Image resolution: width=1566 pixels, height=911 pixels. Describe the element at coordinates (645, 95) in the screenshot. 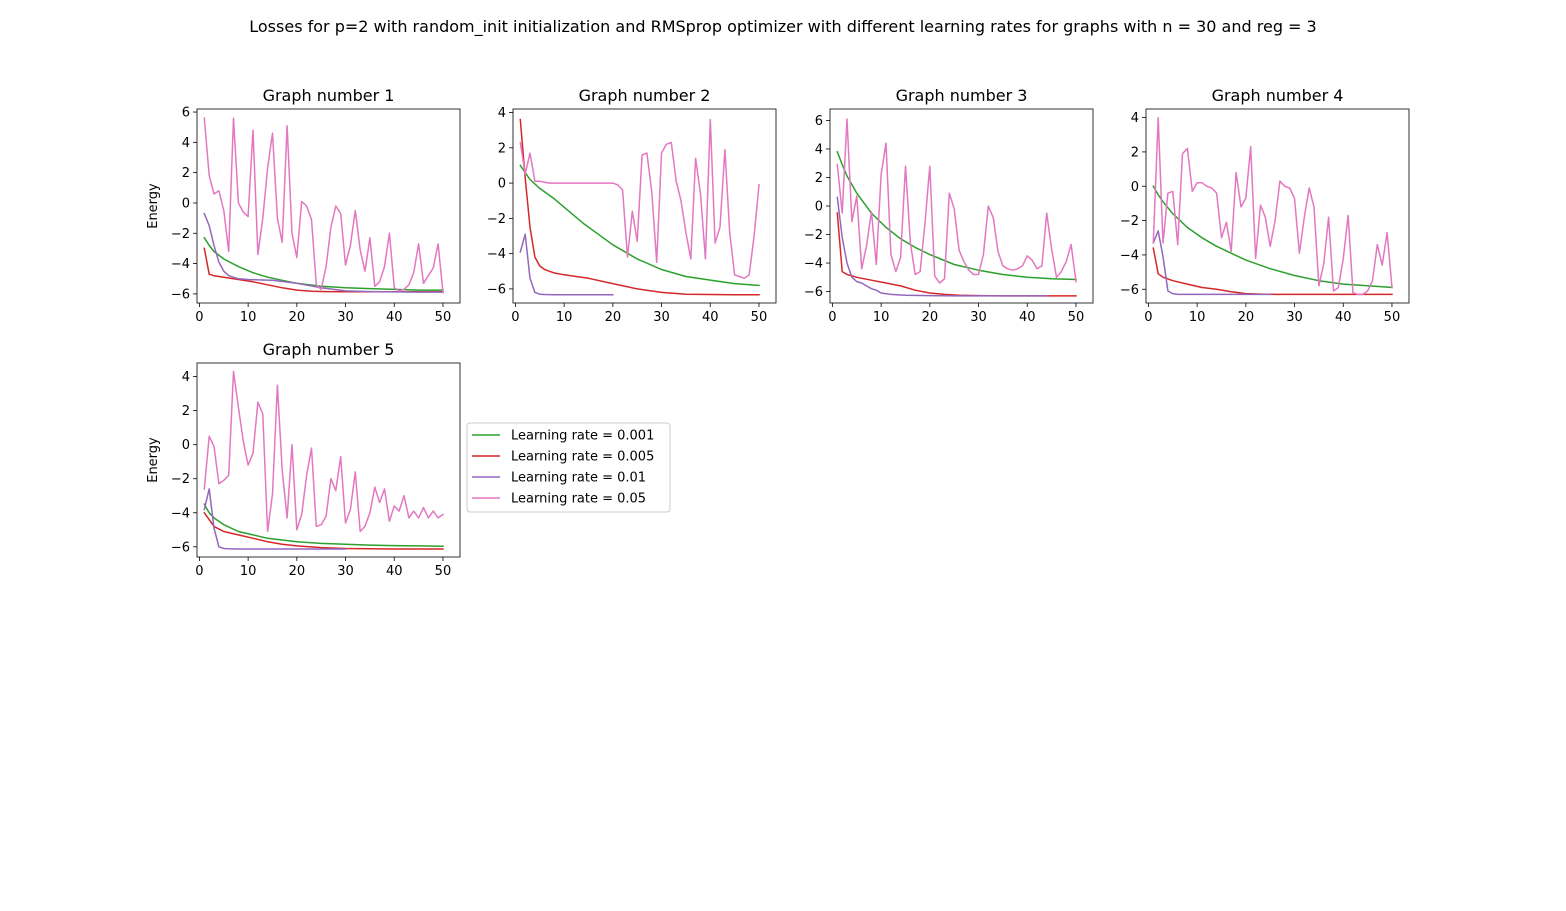

I see `subplot-title: Graph number 2` at that location.